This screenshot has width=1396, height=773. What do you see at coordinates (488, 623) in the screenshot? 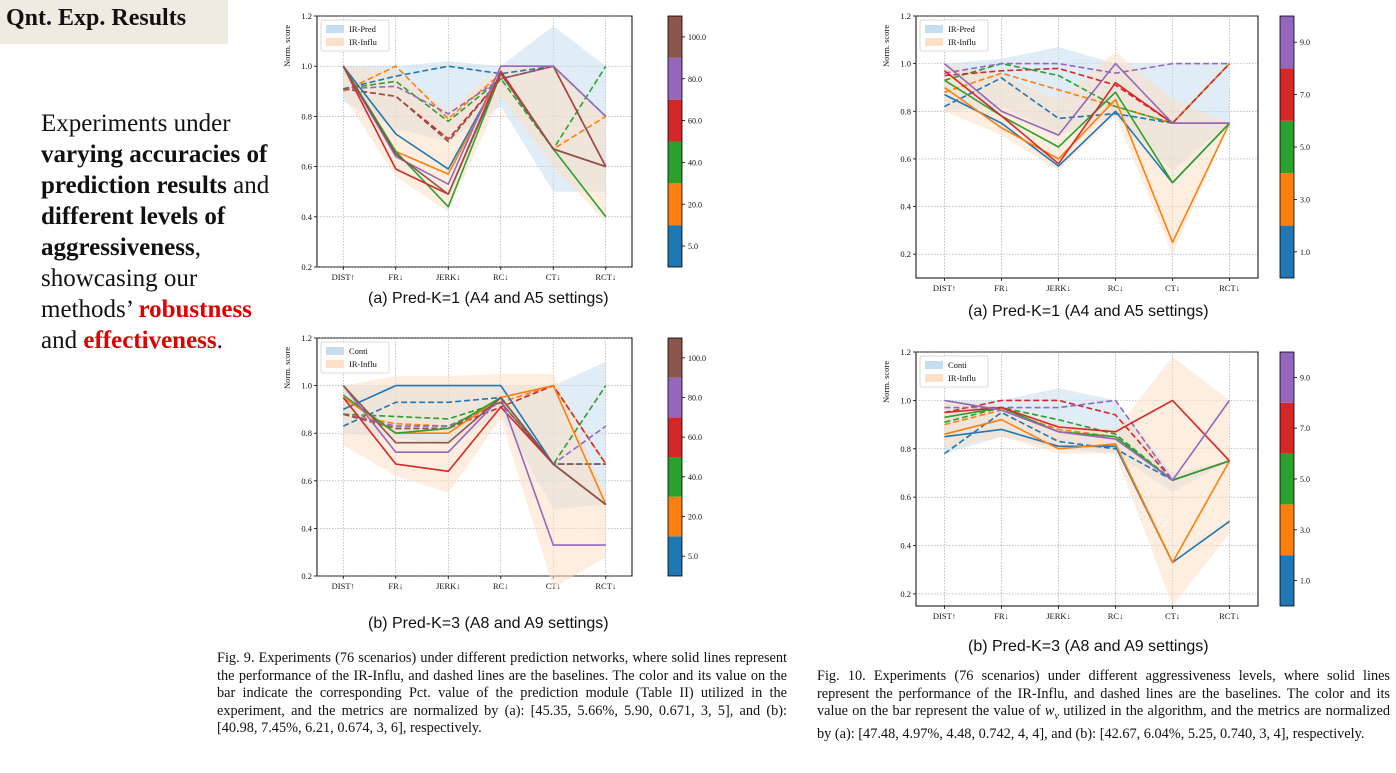
I see `subcaption-fig9b: (b) Pred-K=3 (A8 and A9 settings)` at bounding box center [488, 623].